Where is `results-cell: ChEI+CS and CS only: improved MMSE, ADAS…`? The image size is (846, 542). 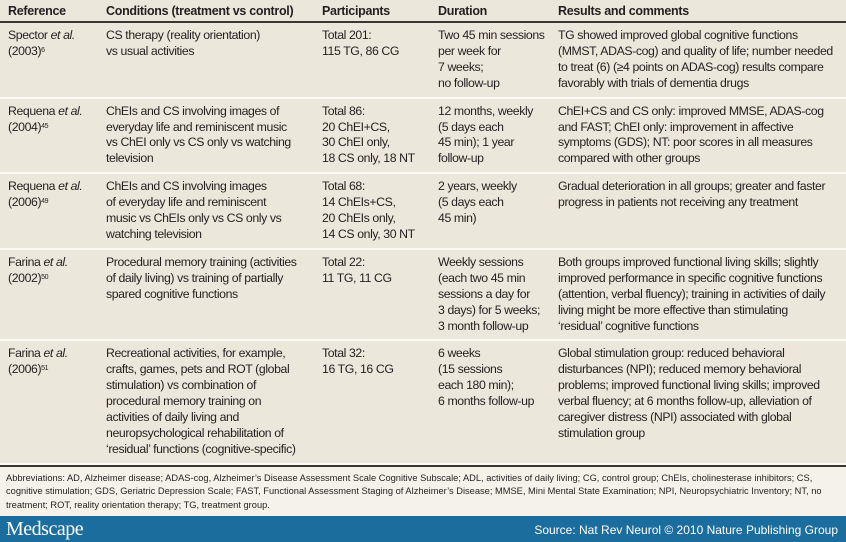 results-cell: ChEI+CS and CS only: improved MMSE, ADAS… is located at coordinates (691, 134).